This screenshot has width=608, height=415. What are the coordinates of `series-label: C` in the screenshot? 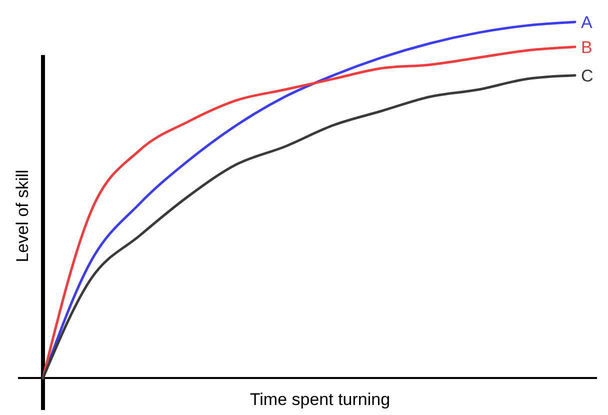 It's located at (587, 76).